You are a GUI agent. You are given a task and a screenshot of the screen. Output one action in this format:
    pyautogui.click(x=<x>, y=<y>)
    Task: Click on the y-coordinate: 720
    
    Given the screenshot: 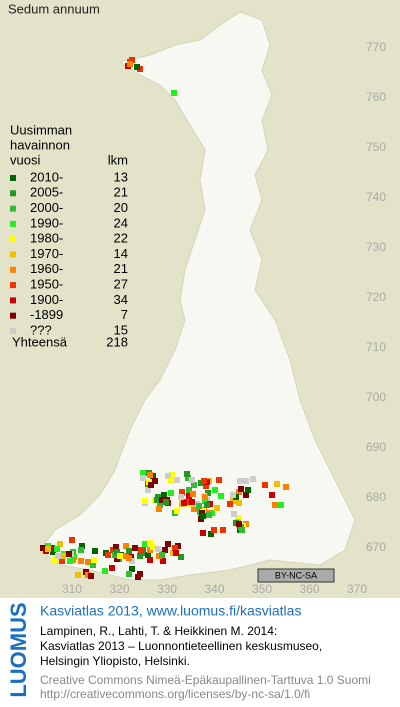 What is the action you would take?
    pyautogui.click(x=376, y=297)
    